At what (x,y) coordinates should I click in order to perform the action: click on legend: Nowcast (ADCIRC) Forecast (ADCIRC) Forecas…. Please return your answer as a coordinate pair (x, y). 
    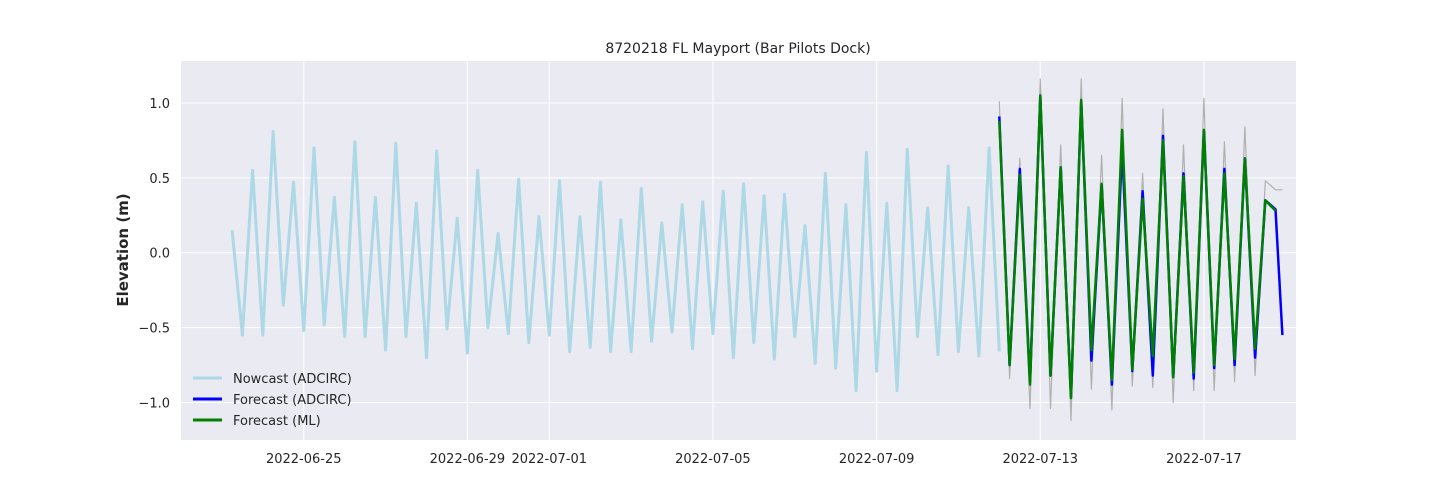
    Looking at the image, I should click on (272, 400).